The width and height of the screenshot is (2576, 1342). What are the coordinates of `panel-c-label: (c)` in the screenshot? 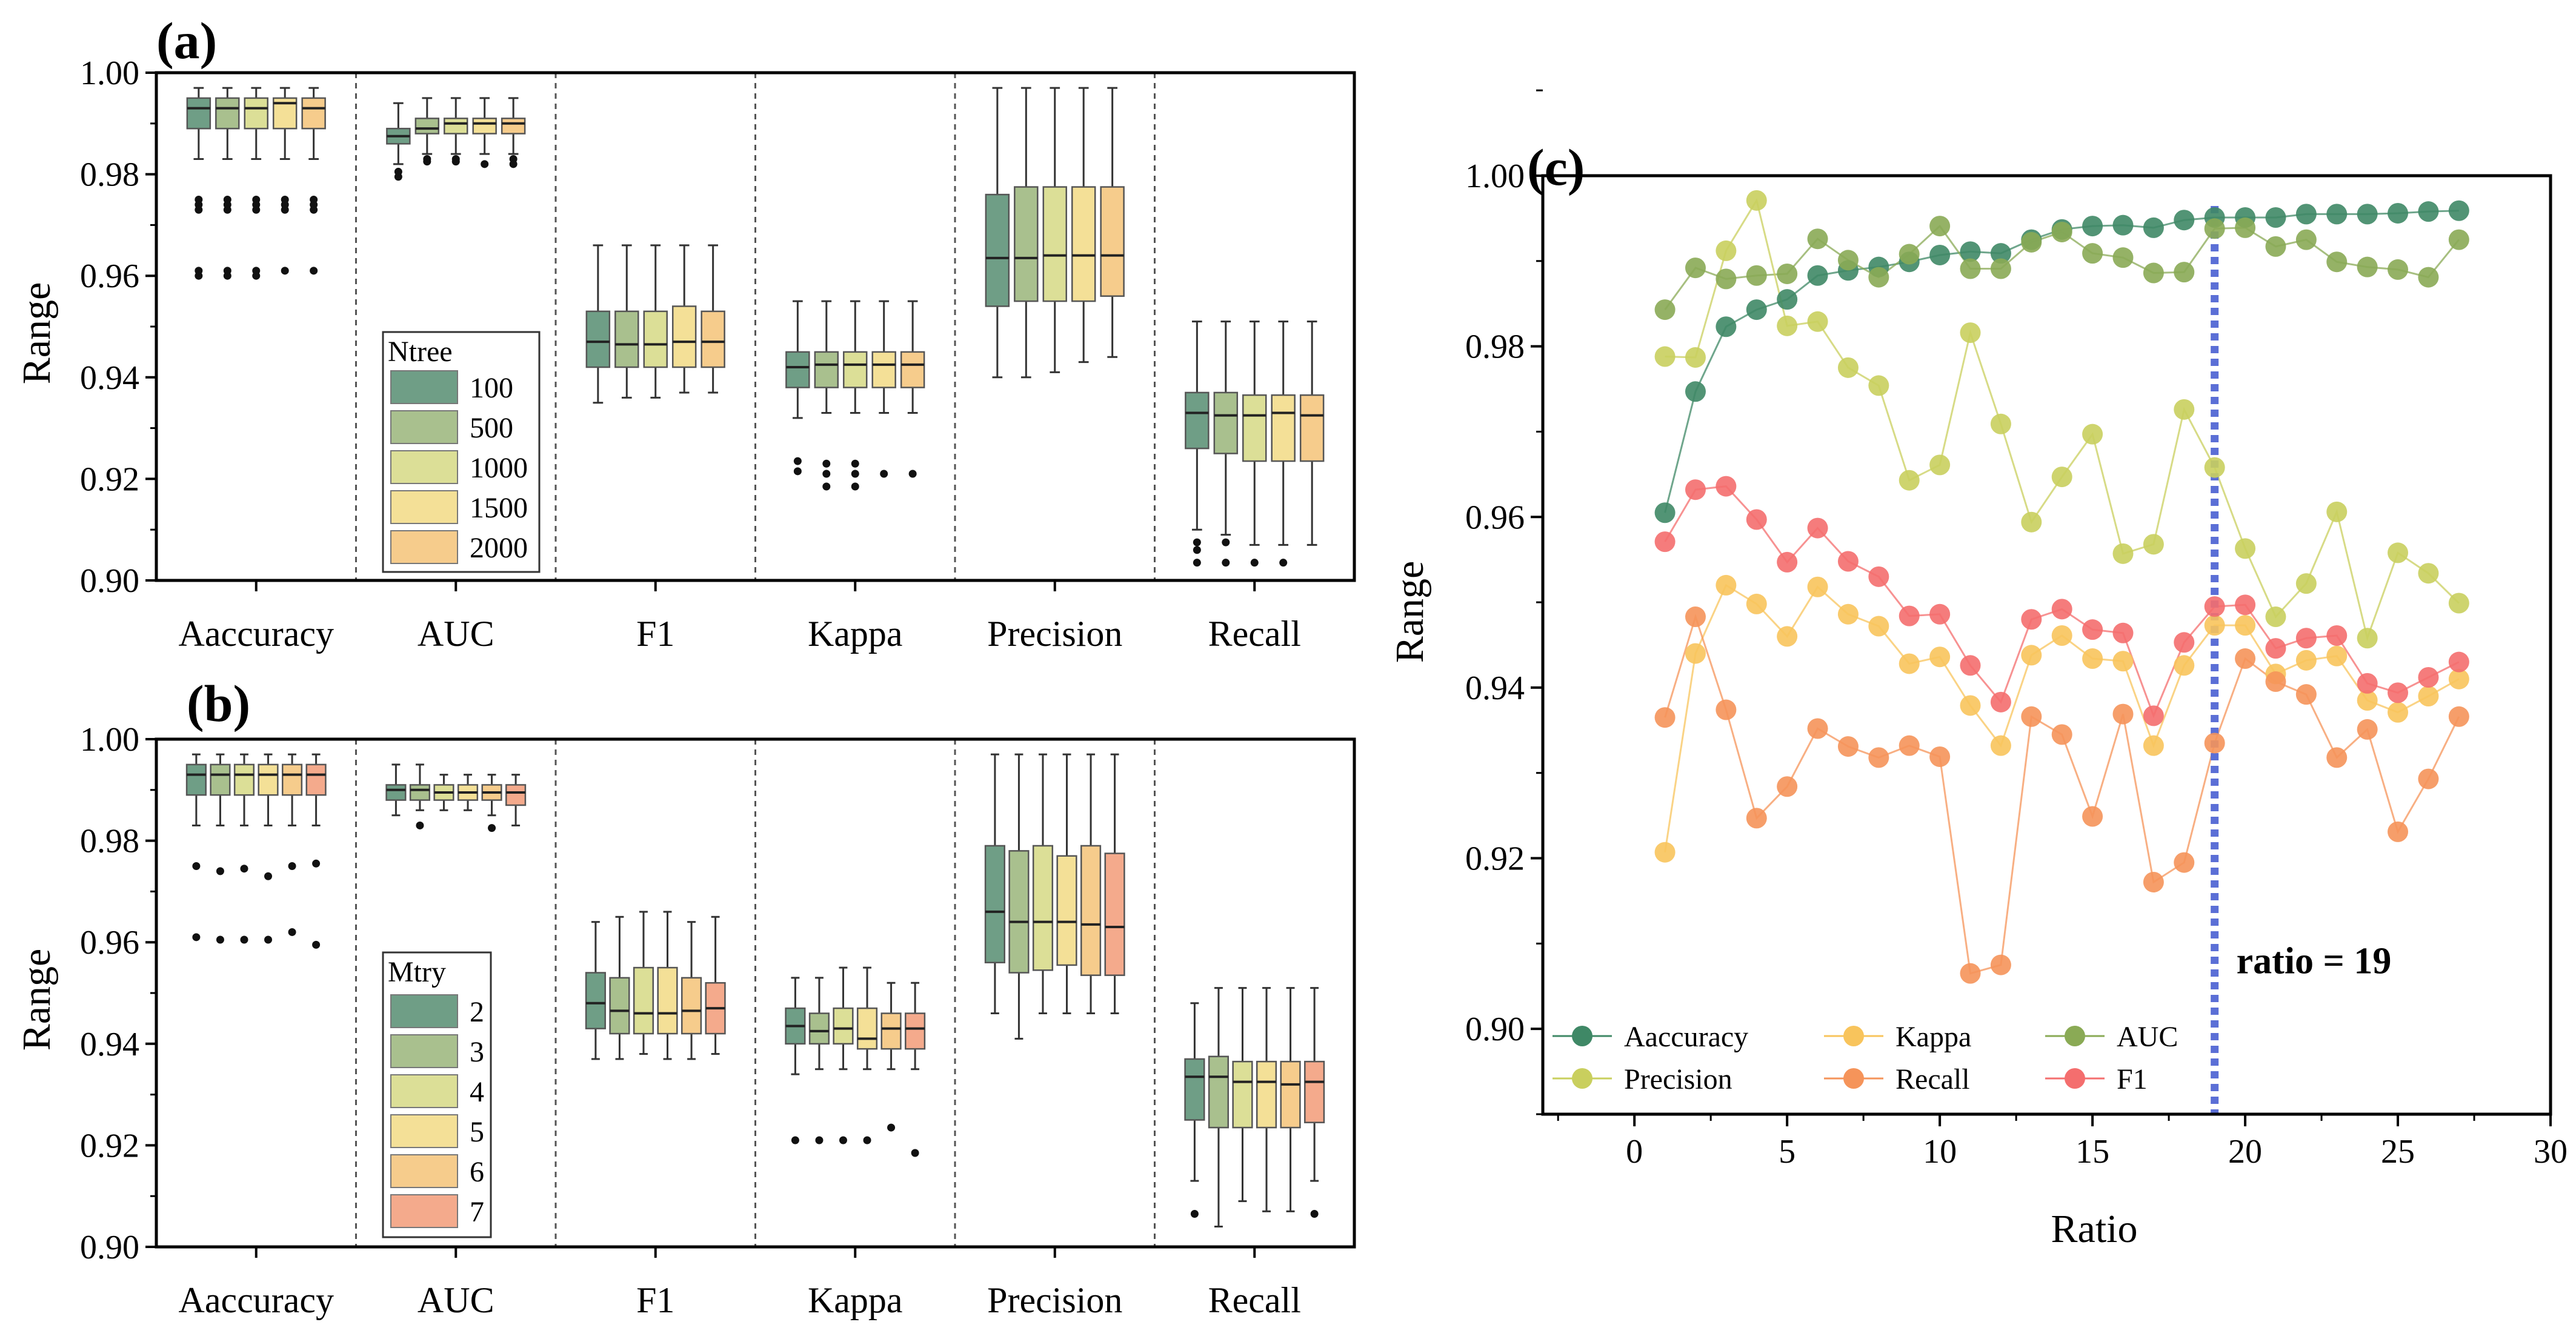 It's located at (1556, 167).